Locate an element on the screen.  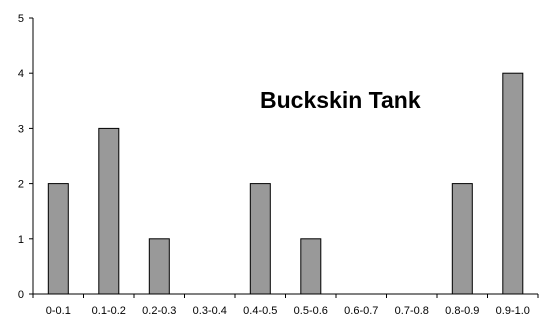
y-tick-label: 2 is located at coordinates (21, 185).